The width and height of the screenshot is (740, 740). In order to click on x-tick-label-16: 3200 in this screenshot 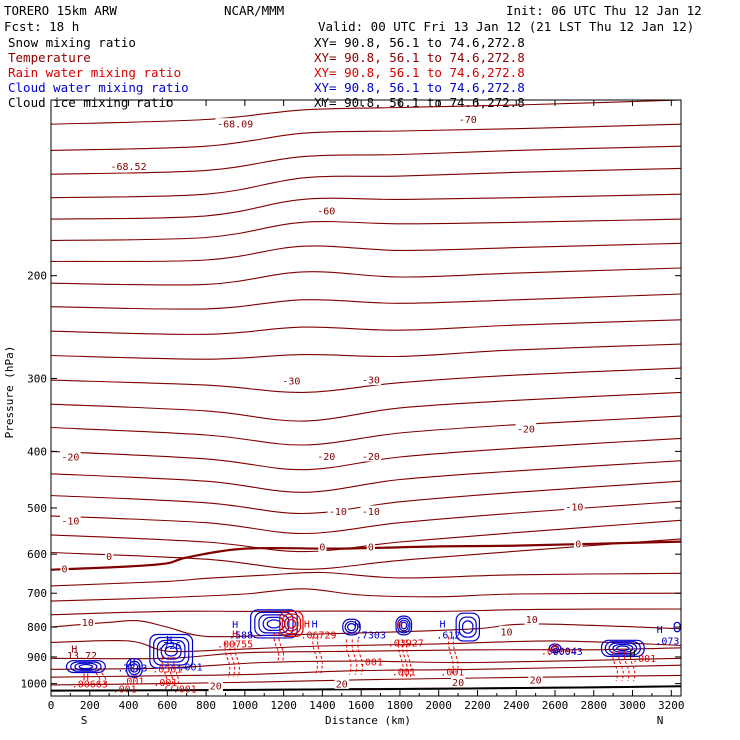, I will do `click(671, 705)`.